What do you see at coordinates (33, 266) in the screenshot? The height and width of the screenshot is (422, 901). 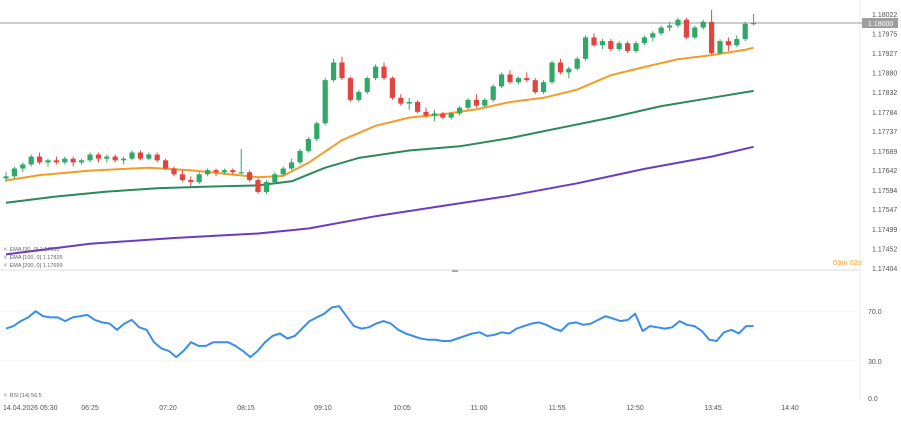 I see `ema-legend-200: ✕ EMA [200, 0] 1.17699` at bounding box center [33, 266].